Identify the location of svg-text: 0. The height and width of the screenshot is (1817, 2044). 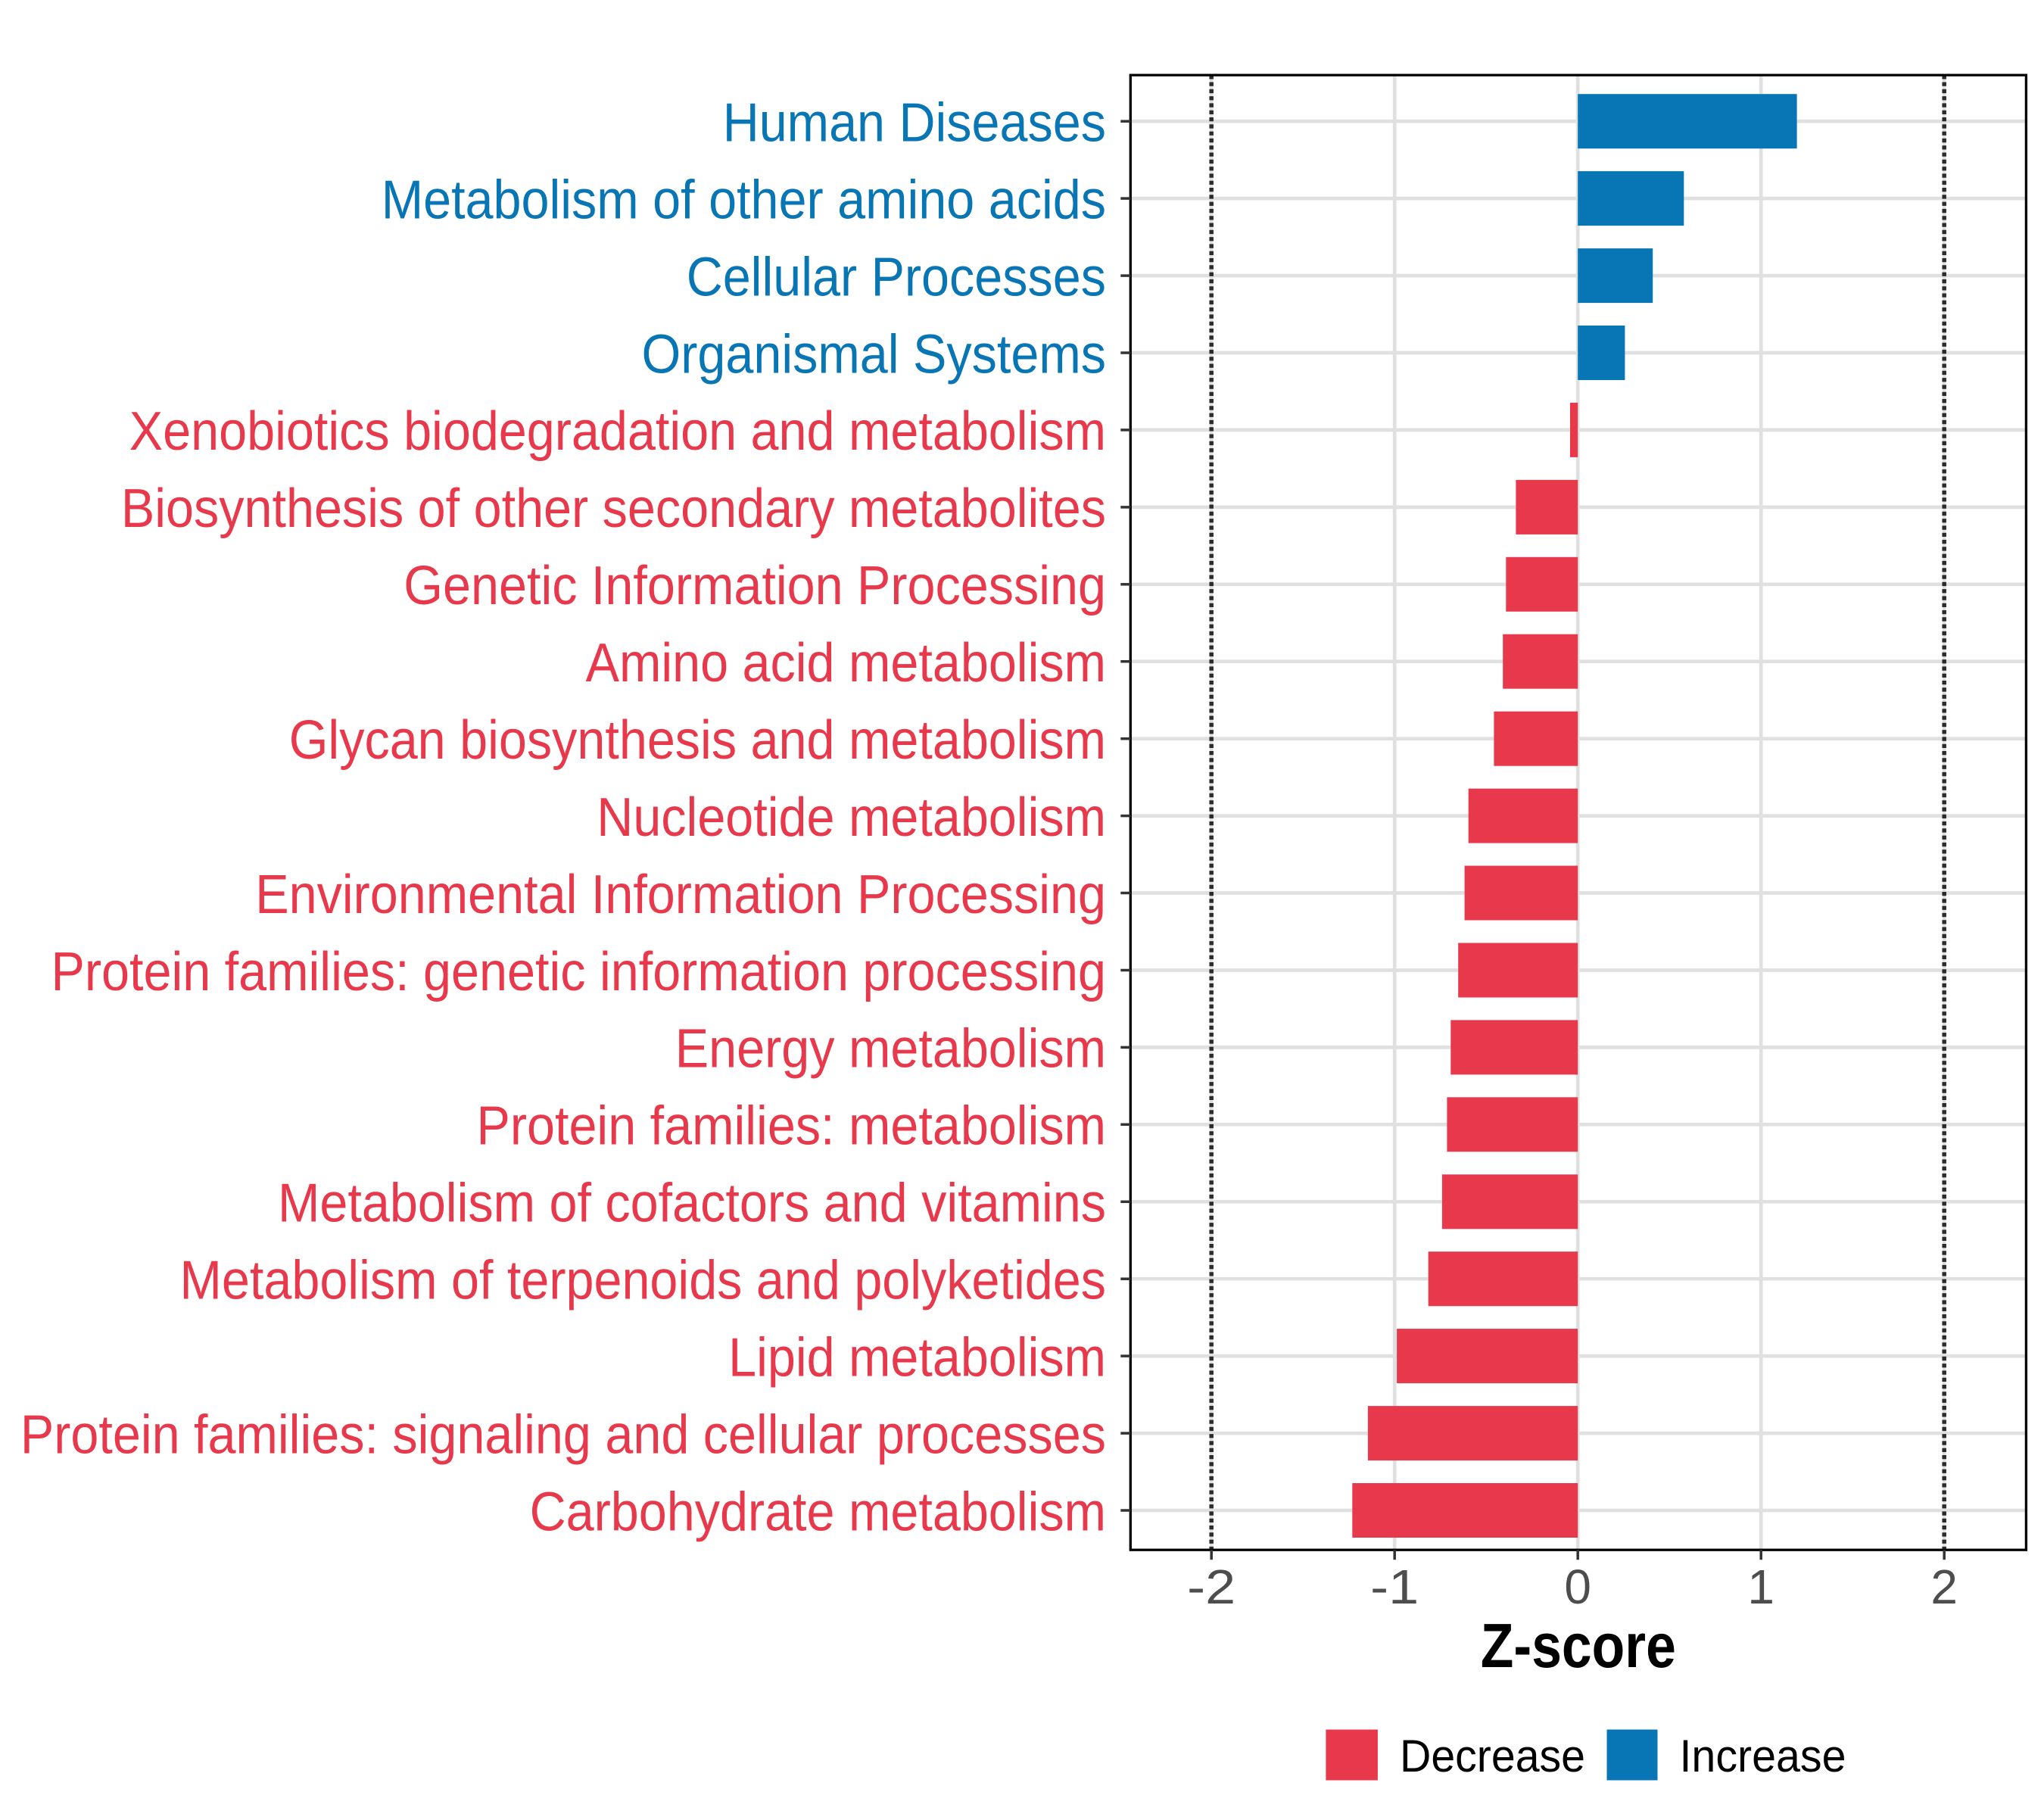
(1577, 1587).